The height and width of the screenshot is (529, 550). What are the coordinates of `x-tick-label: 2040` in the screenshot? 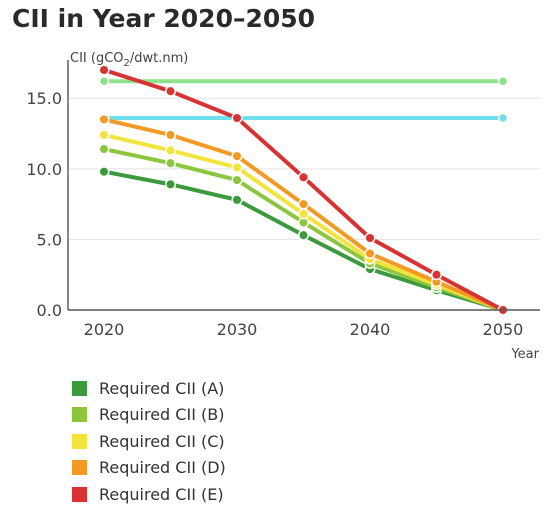 It's located at (370, 329).